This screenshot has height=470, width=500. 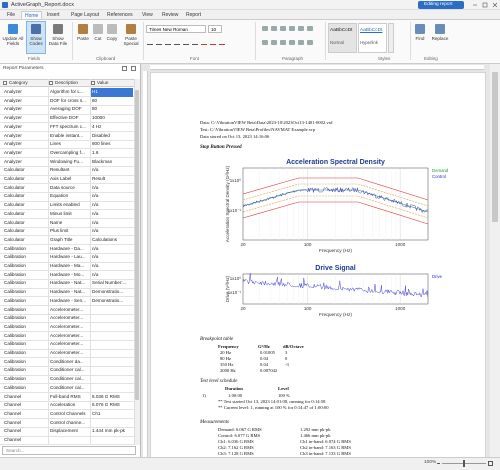 What do you see at coordinates (64, 431) in the screenshot?
I see `parameter-cell: Displacement` at bounding box center [64, 431].